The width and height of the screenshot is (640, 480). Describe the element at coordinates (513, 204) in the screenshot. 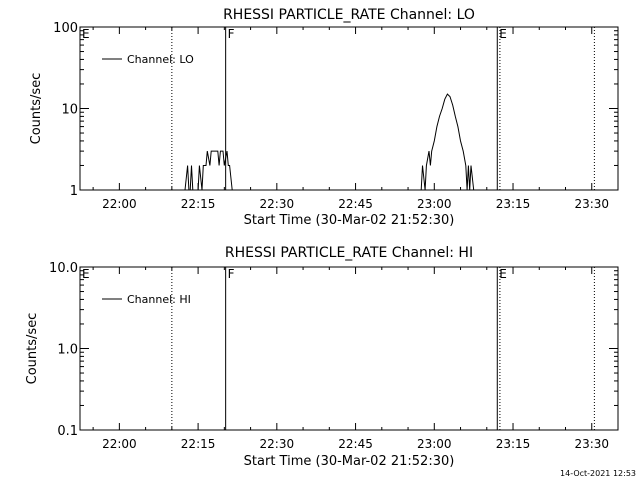

I see `panel-1-x-tick-label: 23:15` at that location.